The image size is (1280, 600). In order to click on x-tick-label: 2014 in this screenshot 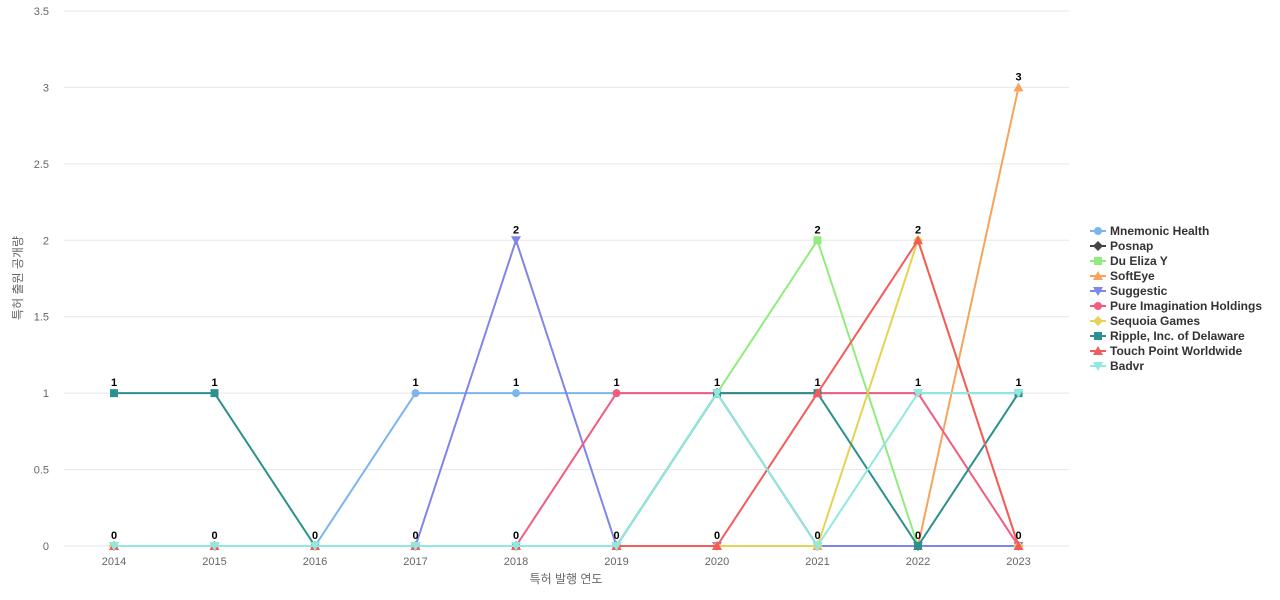, I will do `click(114, 562)`.